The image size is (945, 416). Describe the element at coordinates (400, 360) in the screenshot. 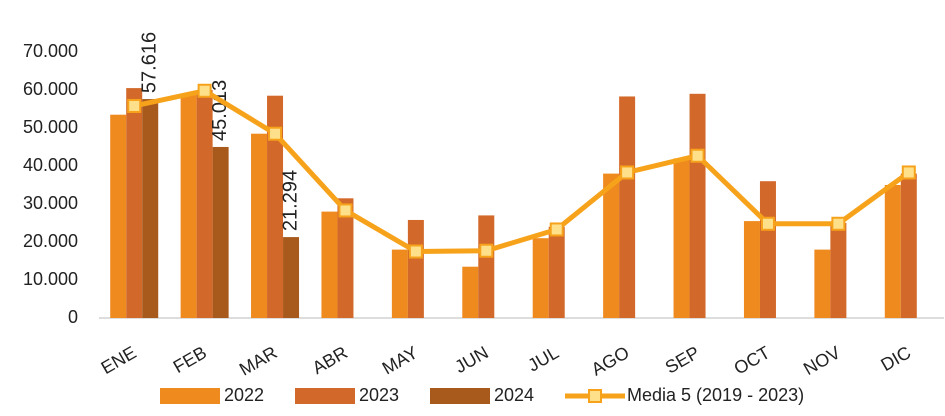

I see `x-tick-label: MAY` at that location.